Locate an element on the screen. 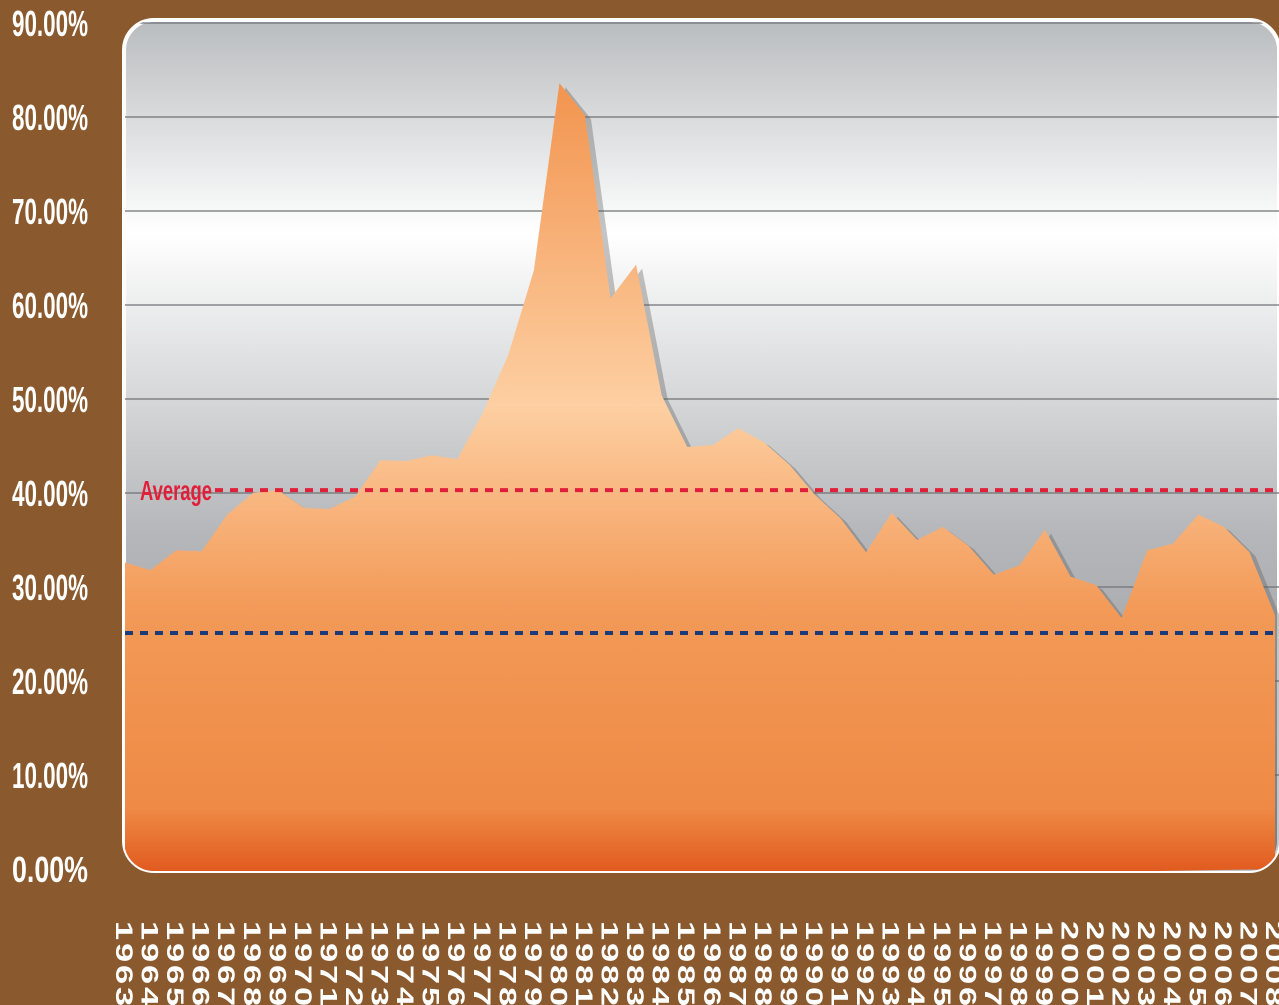 Image resolution: width=1279 pixels, height=1005 pixels. y-tick-label: 40.00% is located at coordinates (50, 493).